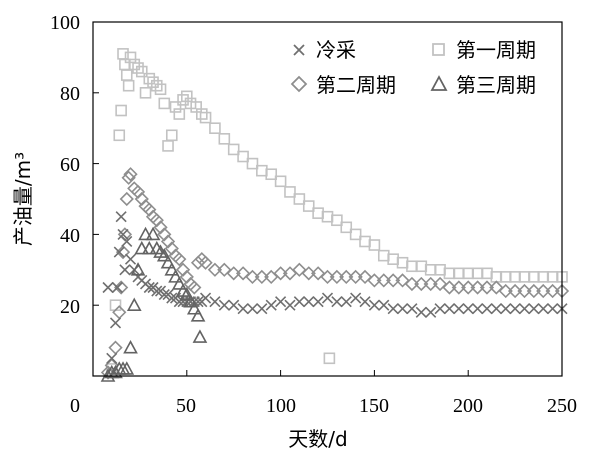 This screenshot has height=458, width=603. What do you see at coordinates (496, 50) in the screenshot?
I see `legend-label-cycle1: 第一周期` at bounding box center [496, 50].